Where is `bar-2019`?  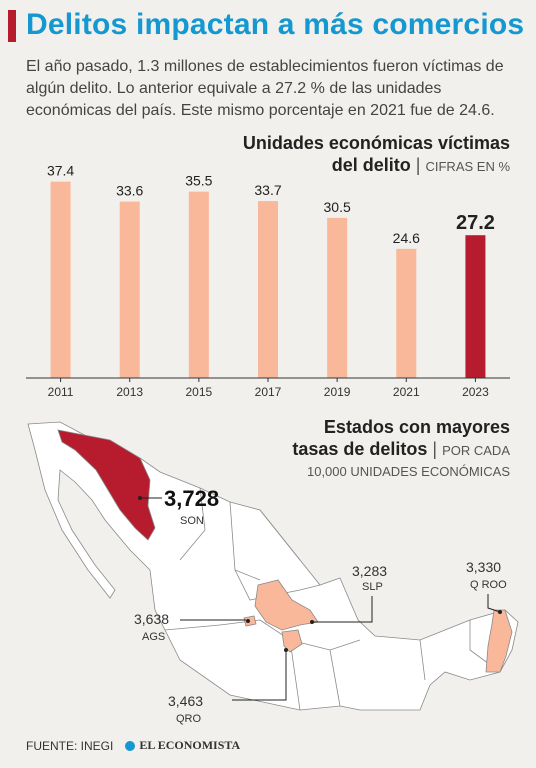 bar-2019 is located at coordinates (337, 297).